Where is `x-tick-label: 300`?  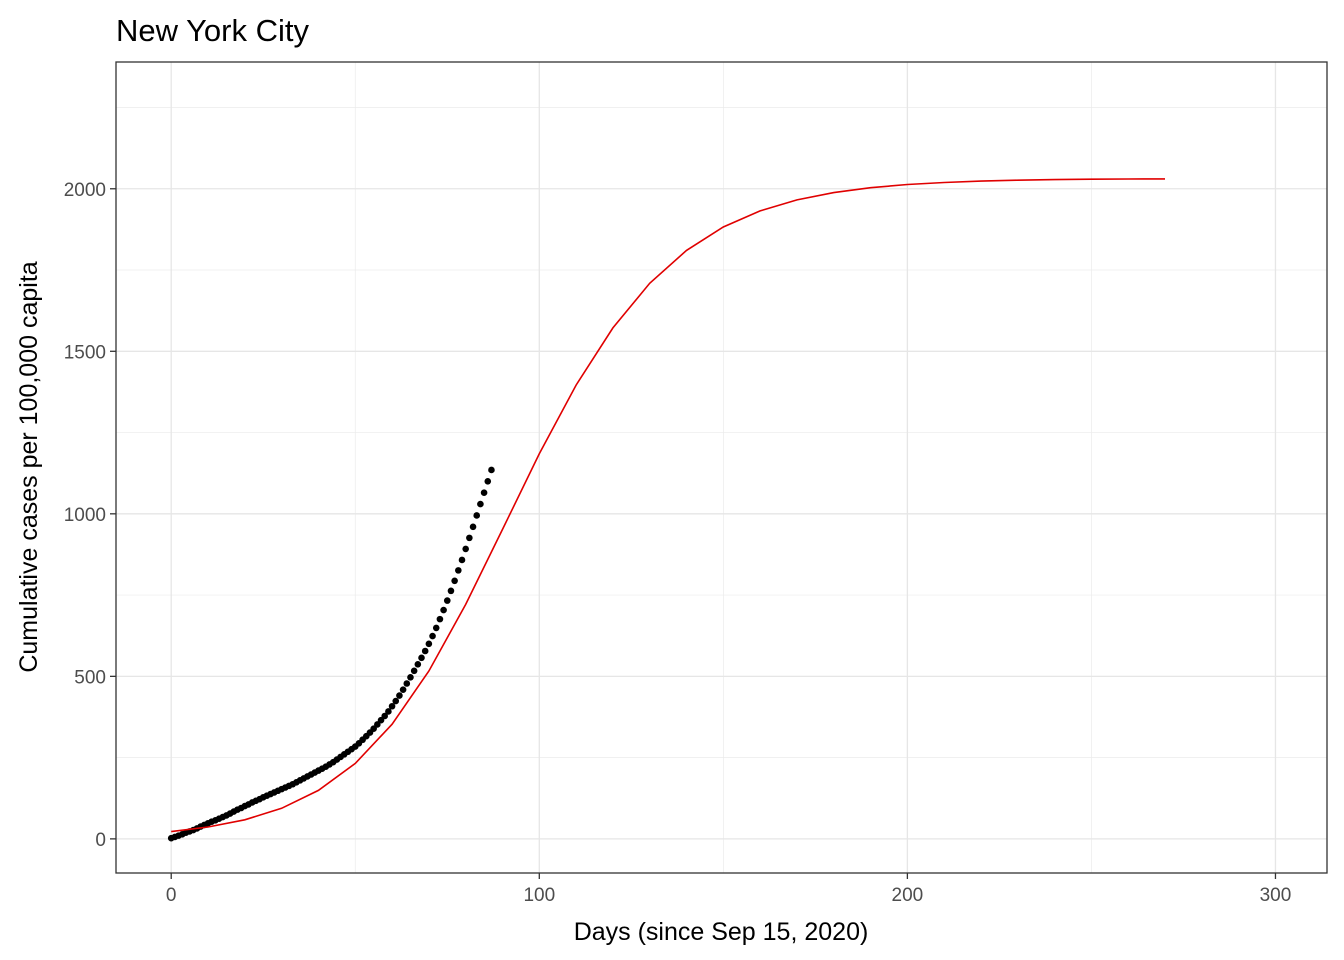
x-tick-label: 300 is located at coordinates (1276, 895).